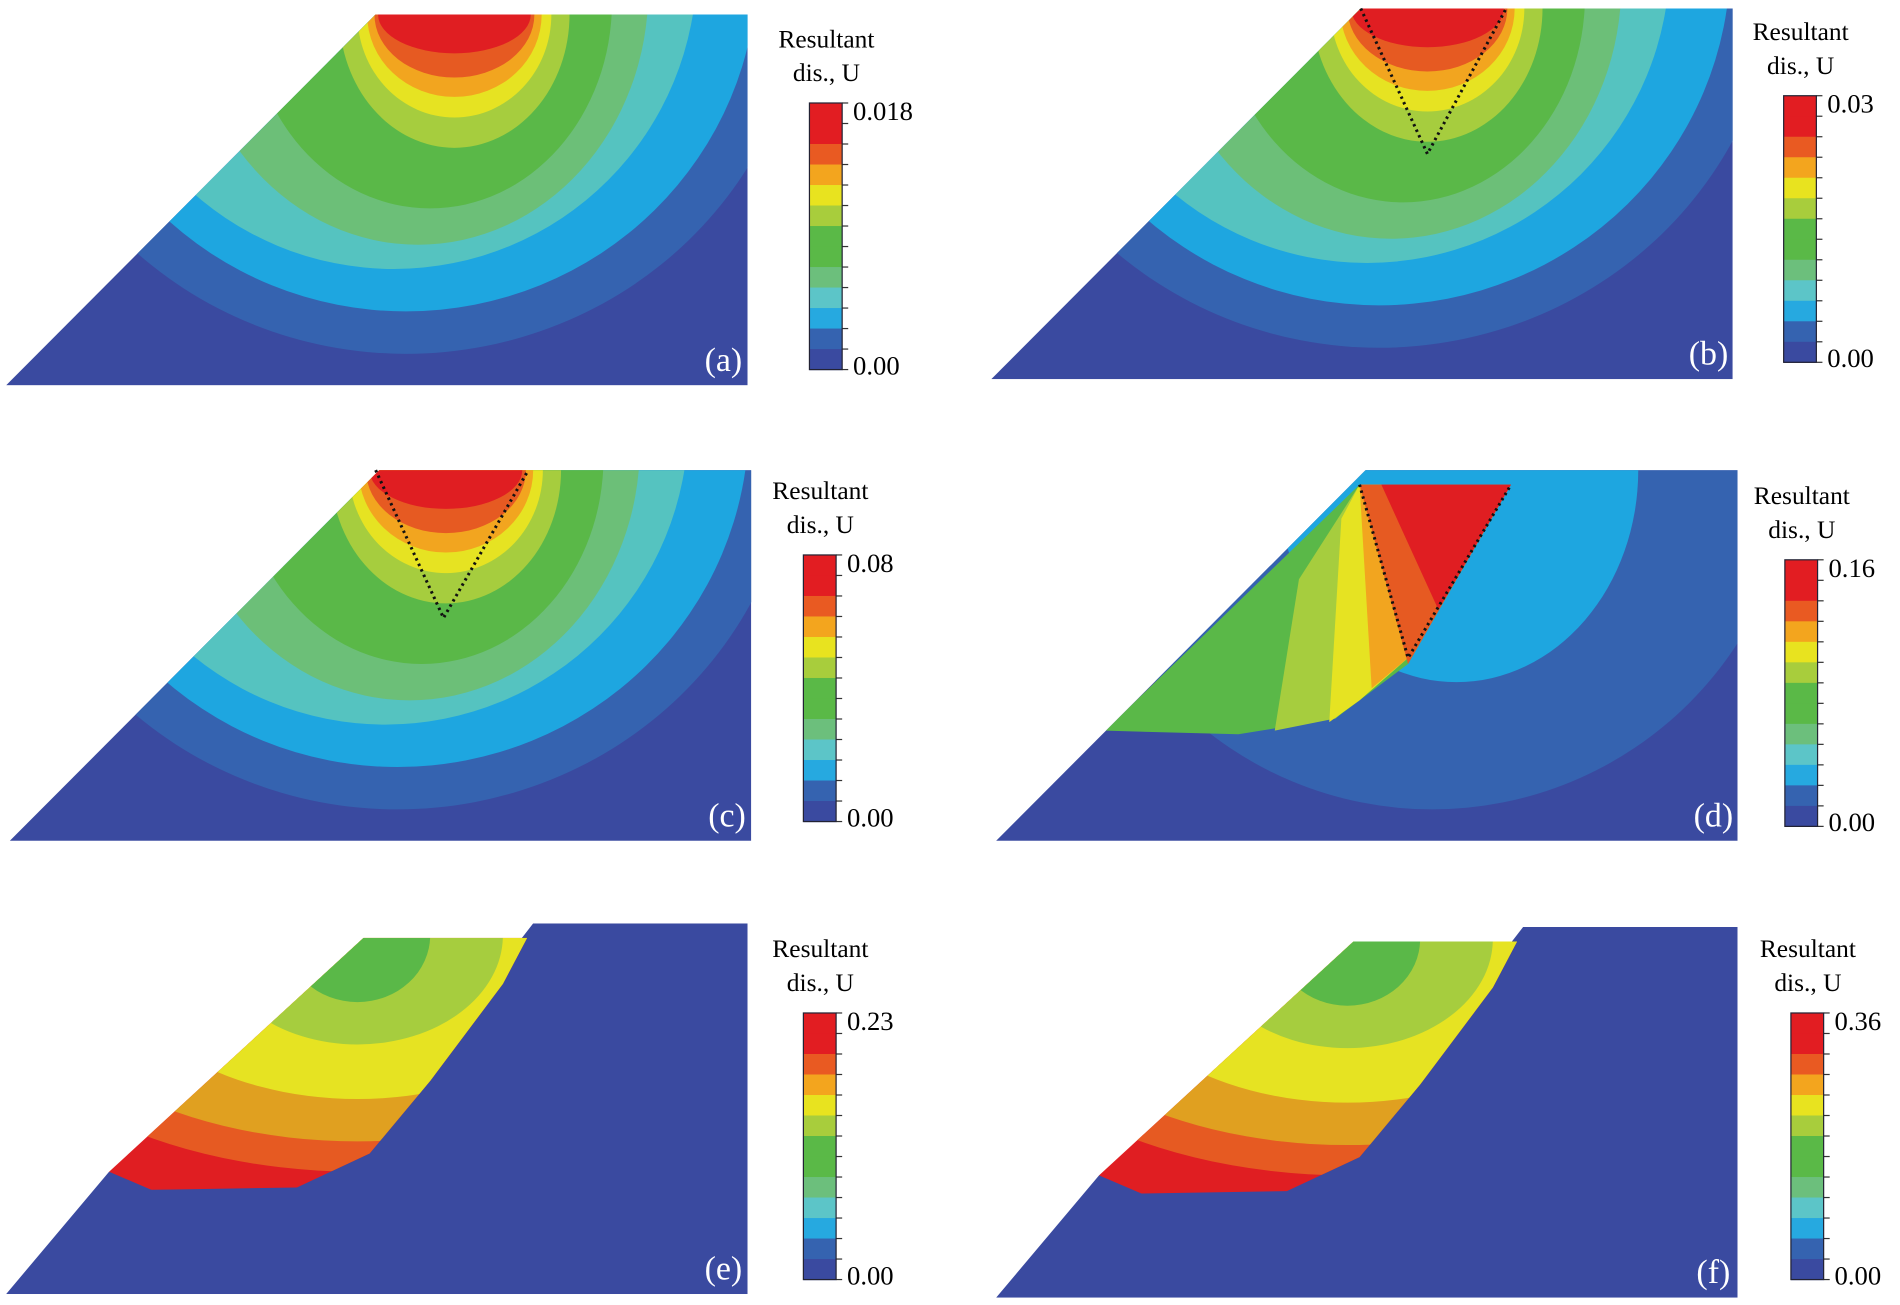 The image size is (1900, 1305). I want to click on colorbar-legend: Resultant dis., U 0.36 0.00, so click(1820, 1112).